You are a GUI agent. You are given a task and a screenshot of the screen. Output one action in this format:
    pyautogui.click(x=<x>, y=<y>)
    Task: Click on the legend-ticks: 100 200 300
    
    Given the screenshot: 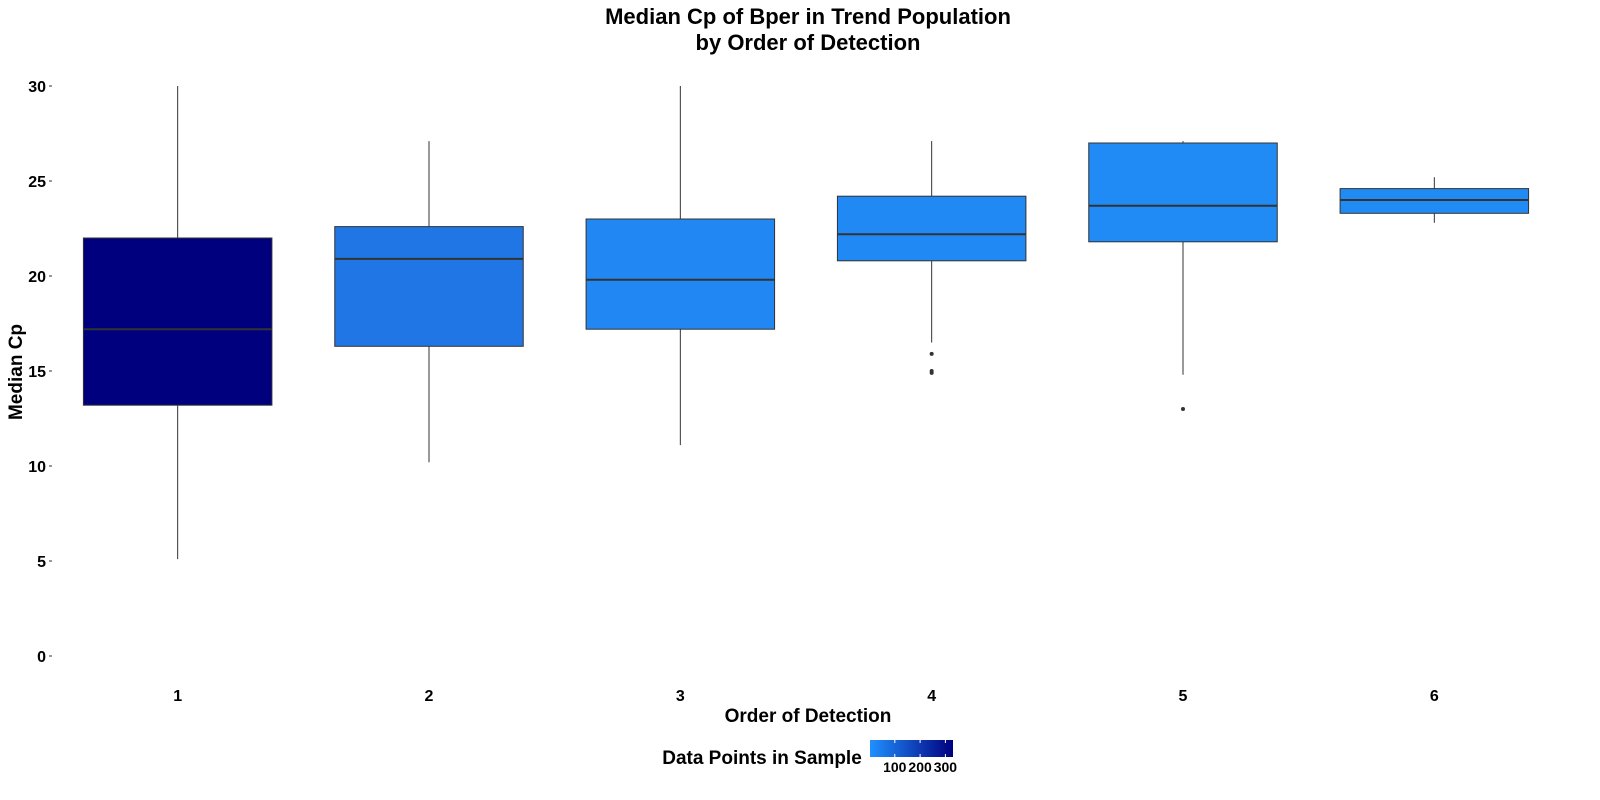 What is the action you would take?
    pyautogui.click(x=920, y=757)
    